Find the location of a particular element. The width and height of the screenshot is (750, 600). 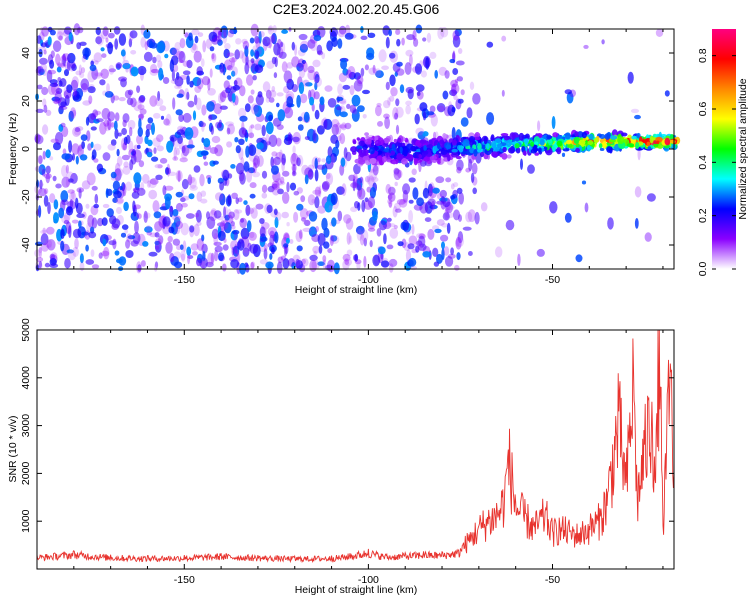

y-tick-label: 1000 is located at coordinates (26, 521).